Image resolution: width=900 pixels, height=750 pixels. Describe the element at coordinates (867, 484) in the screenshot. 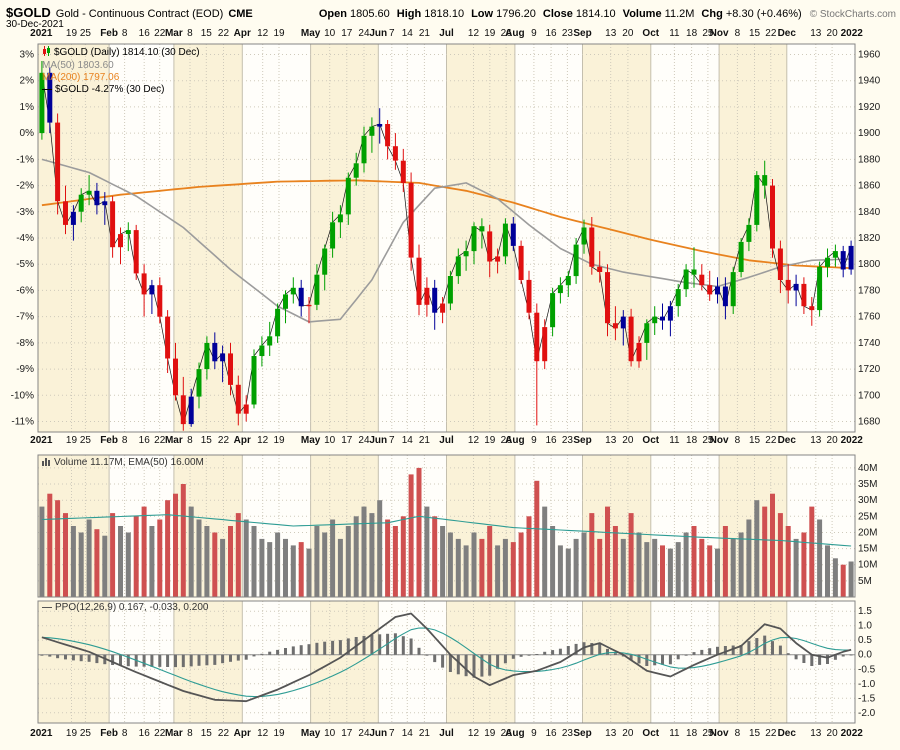

I see `y-axis-volume-label: 35M` at that location.